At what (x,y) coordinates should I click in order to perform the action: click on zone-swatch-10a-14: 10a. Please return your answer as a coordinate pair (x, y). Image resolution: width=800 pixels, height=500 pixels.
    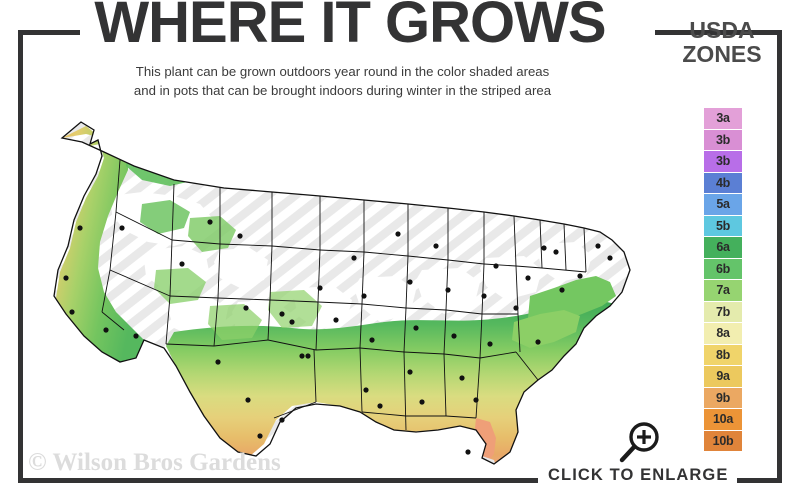
    Looking at the image, I should click on (723, 420).